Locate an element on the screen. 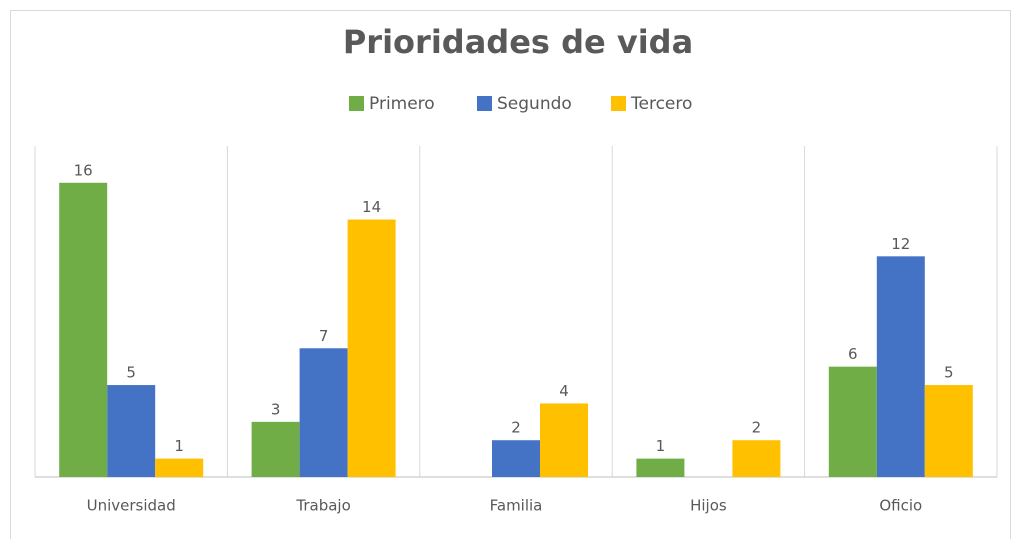 The width and height of the screenshot is (1011, 539). data-label: 3 is located at coordinates (276, 409).